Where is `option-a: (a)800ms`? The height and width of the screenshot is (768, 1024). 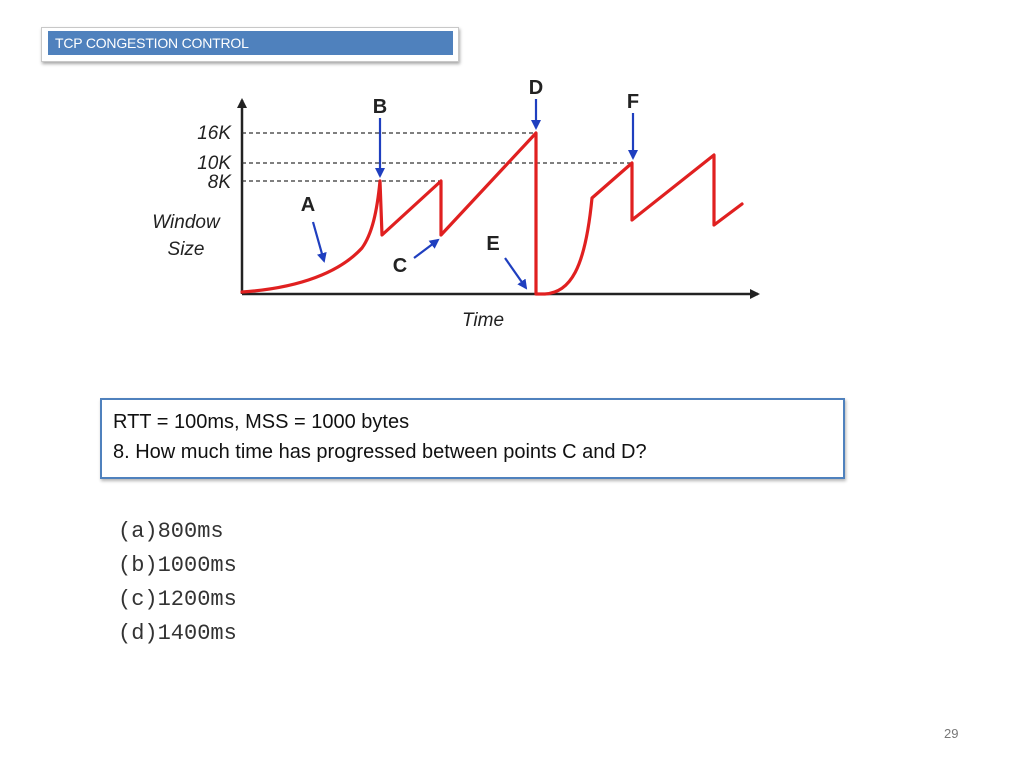
option-a: (a)800ms is located at coordinates (177, 532).